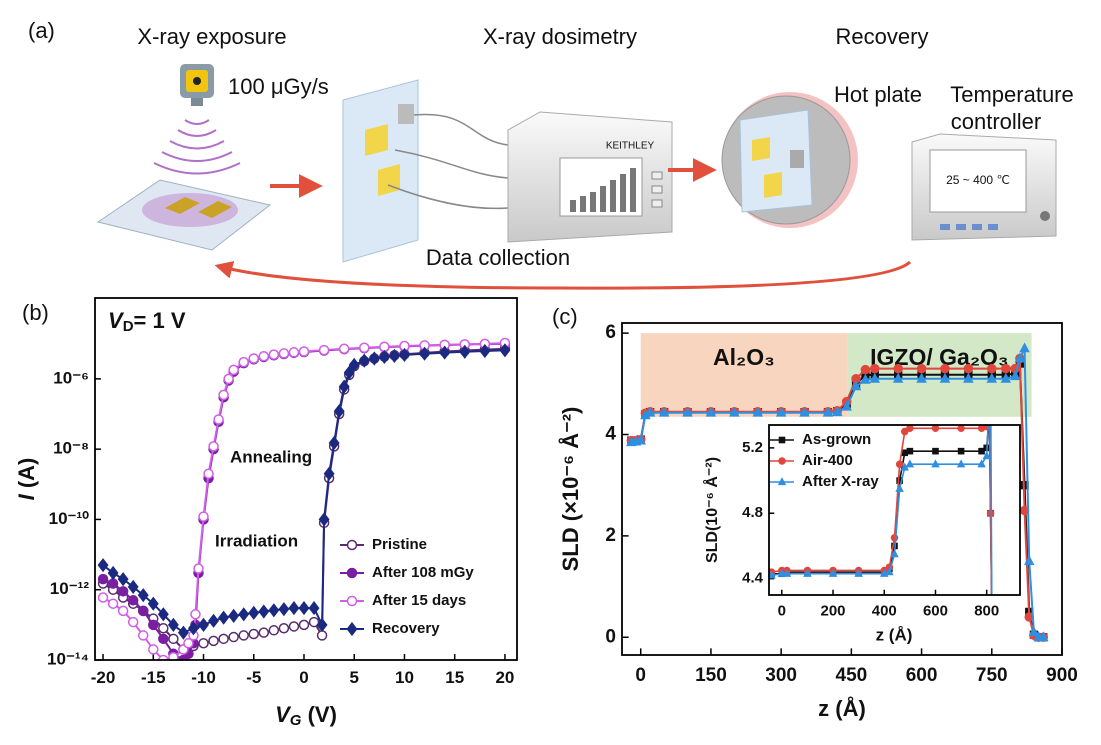  Describe the element at coordinates (922, 675) in the screenshot. I see `x-tick-label: 600` at that location.